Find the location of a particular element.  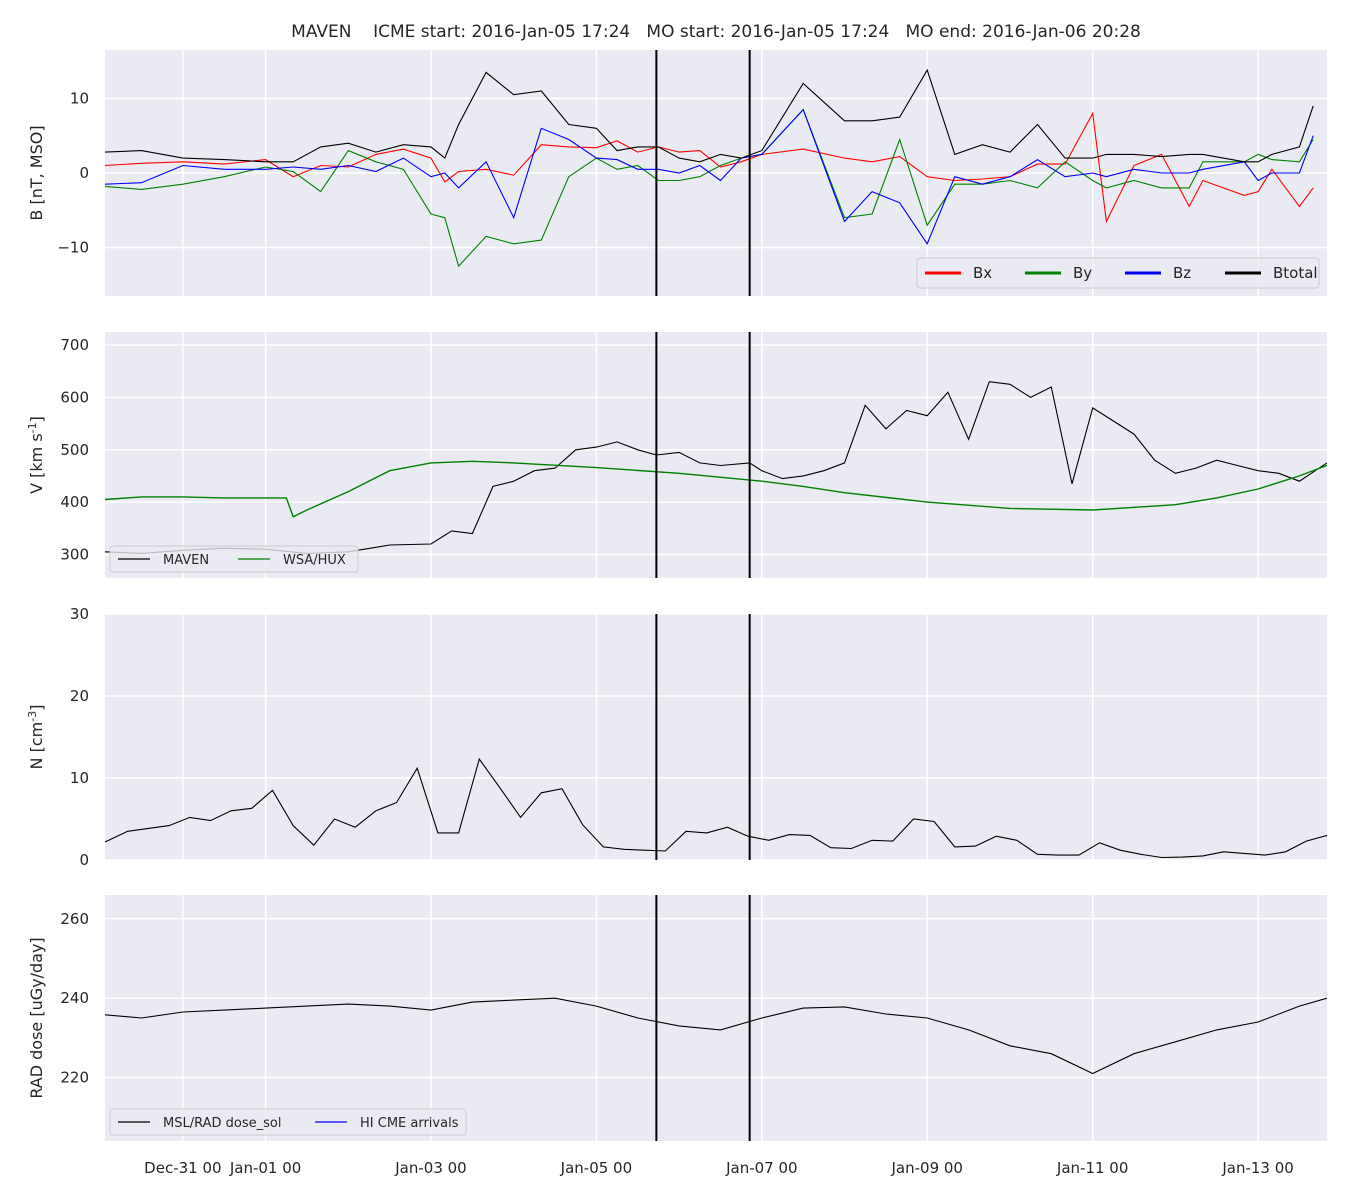

y-tick-label: −10 is located at coordinates (73, 248).